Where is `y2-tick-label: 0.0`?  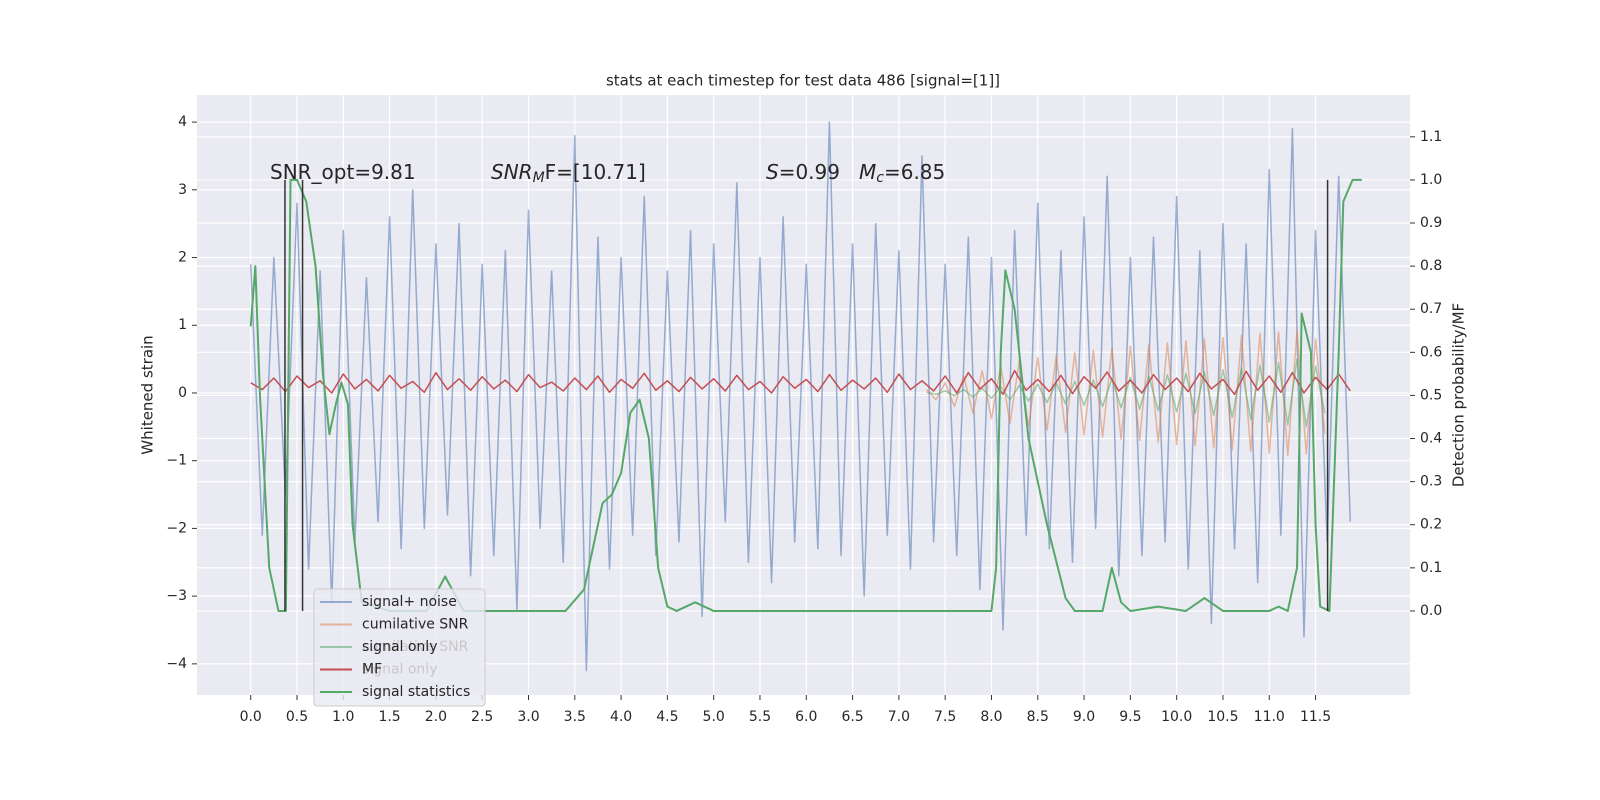 y2-tick-label: 0.0 is located at coordinates (1431, 611).